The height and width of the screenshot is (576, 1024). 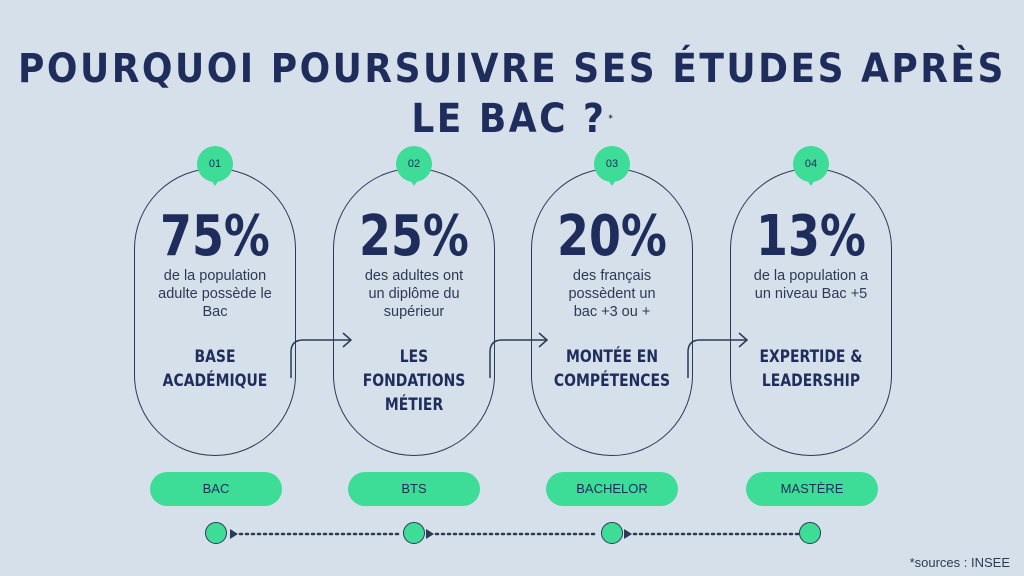 What do you see at coordinates (414, 489) in the screenshot?
I see `level-pill-bts: BTS` at bounding box center [414, 489].